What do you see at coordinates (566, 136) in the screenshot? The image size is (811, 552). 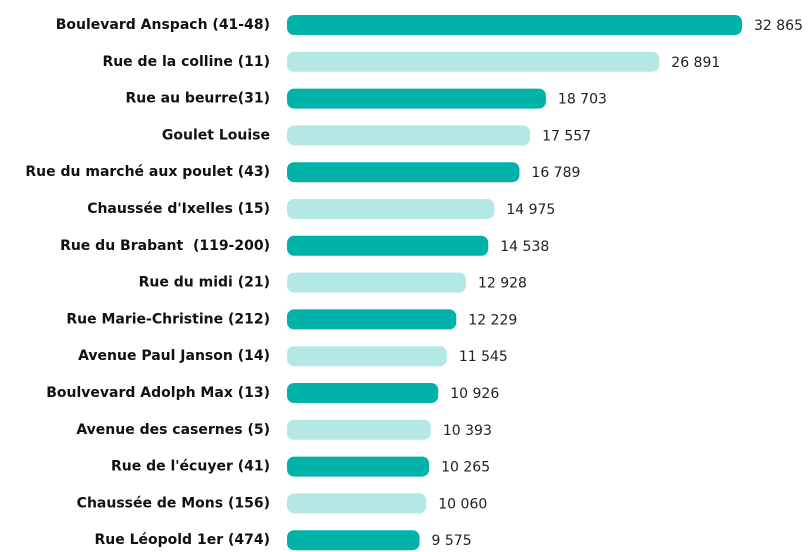 I see `value-label: 17 557` at bounding box center [566, 136].